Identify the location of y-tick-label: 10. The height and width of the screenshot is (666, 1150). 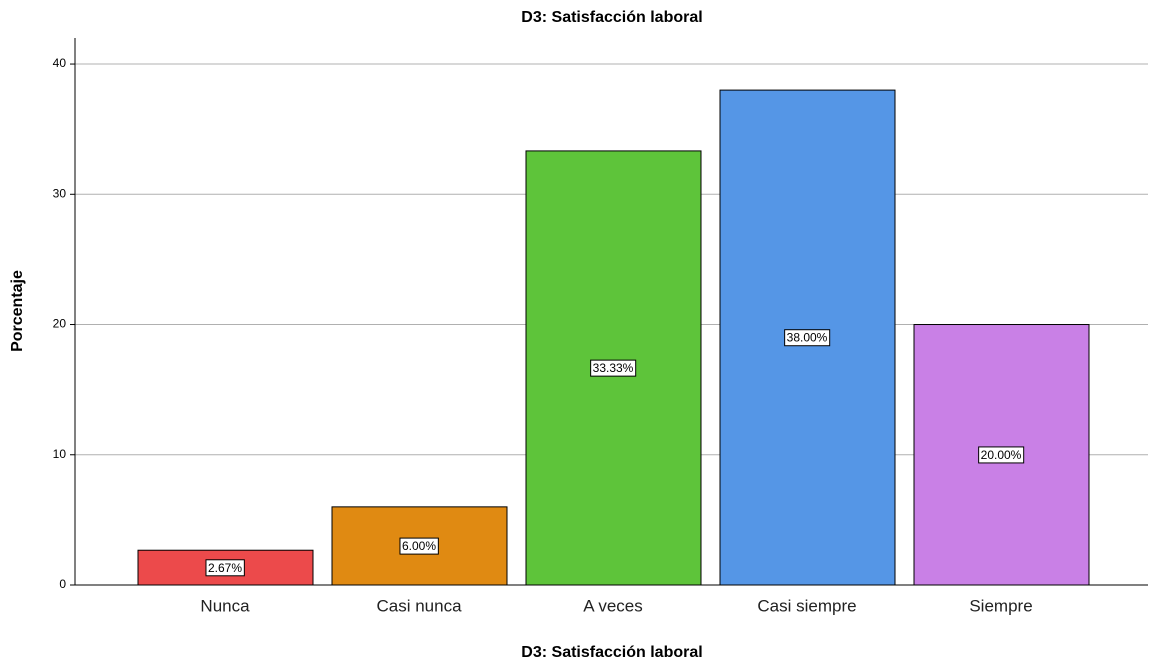
(60, 454).